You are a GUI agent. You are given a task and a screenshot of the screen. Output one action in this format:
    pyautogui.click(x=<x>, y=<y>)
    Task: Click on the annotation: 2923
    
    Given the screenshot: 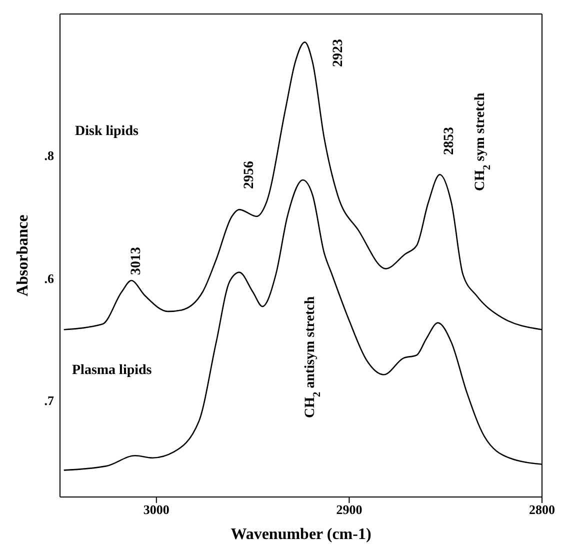 What is the action you would take?
    pyautogui.click(x=338, y=53)
    